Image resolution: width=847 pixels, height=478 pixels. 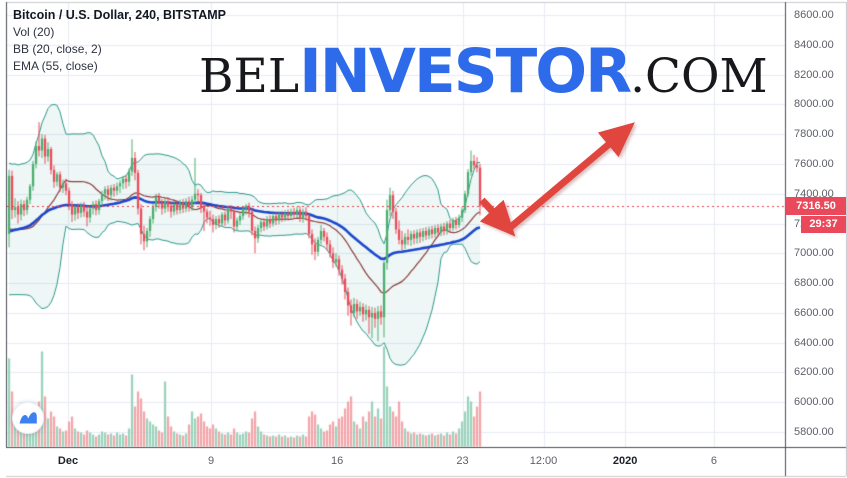 What do you see at coordinates (814, 283) in the screenshot?
I see `price-tick: 6800.00` at bounding box center [814, 283].